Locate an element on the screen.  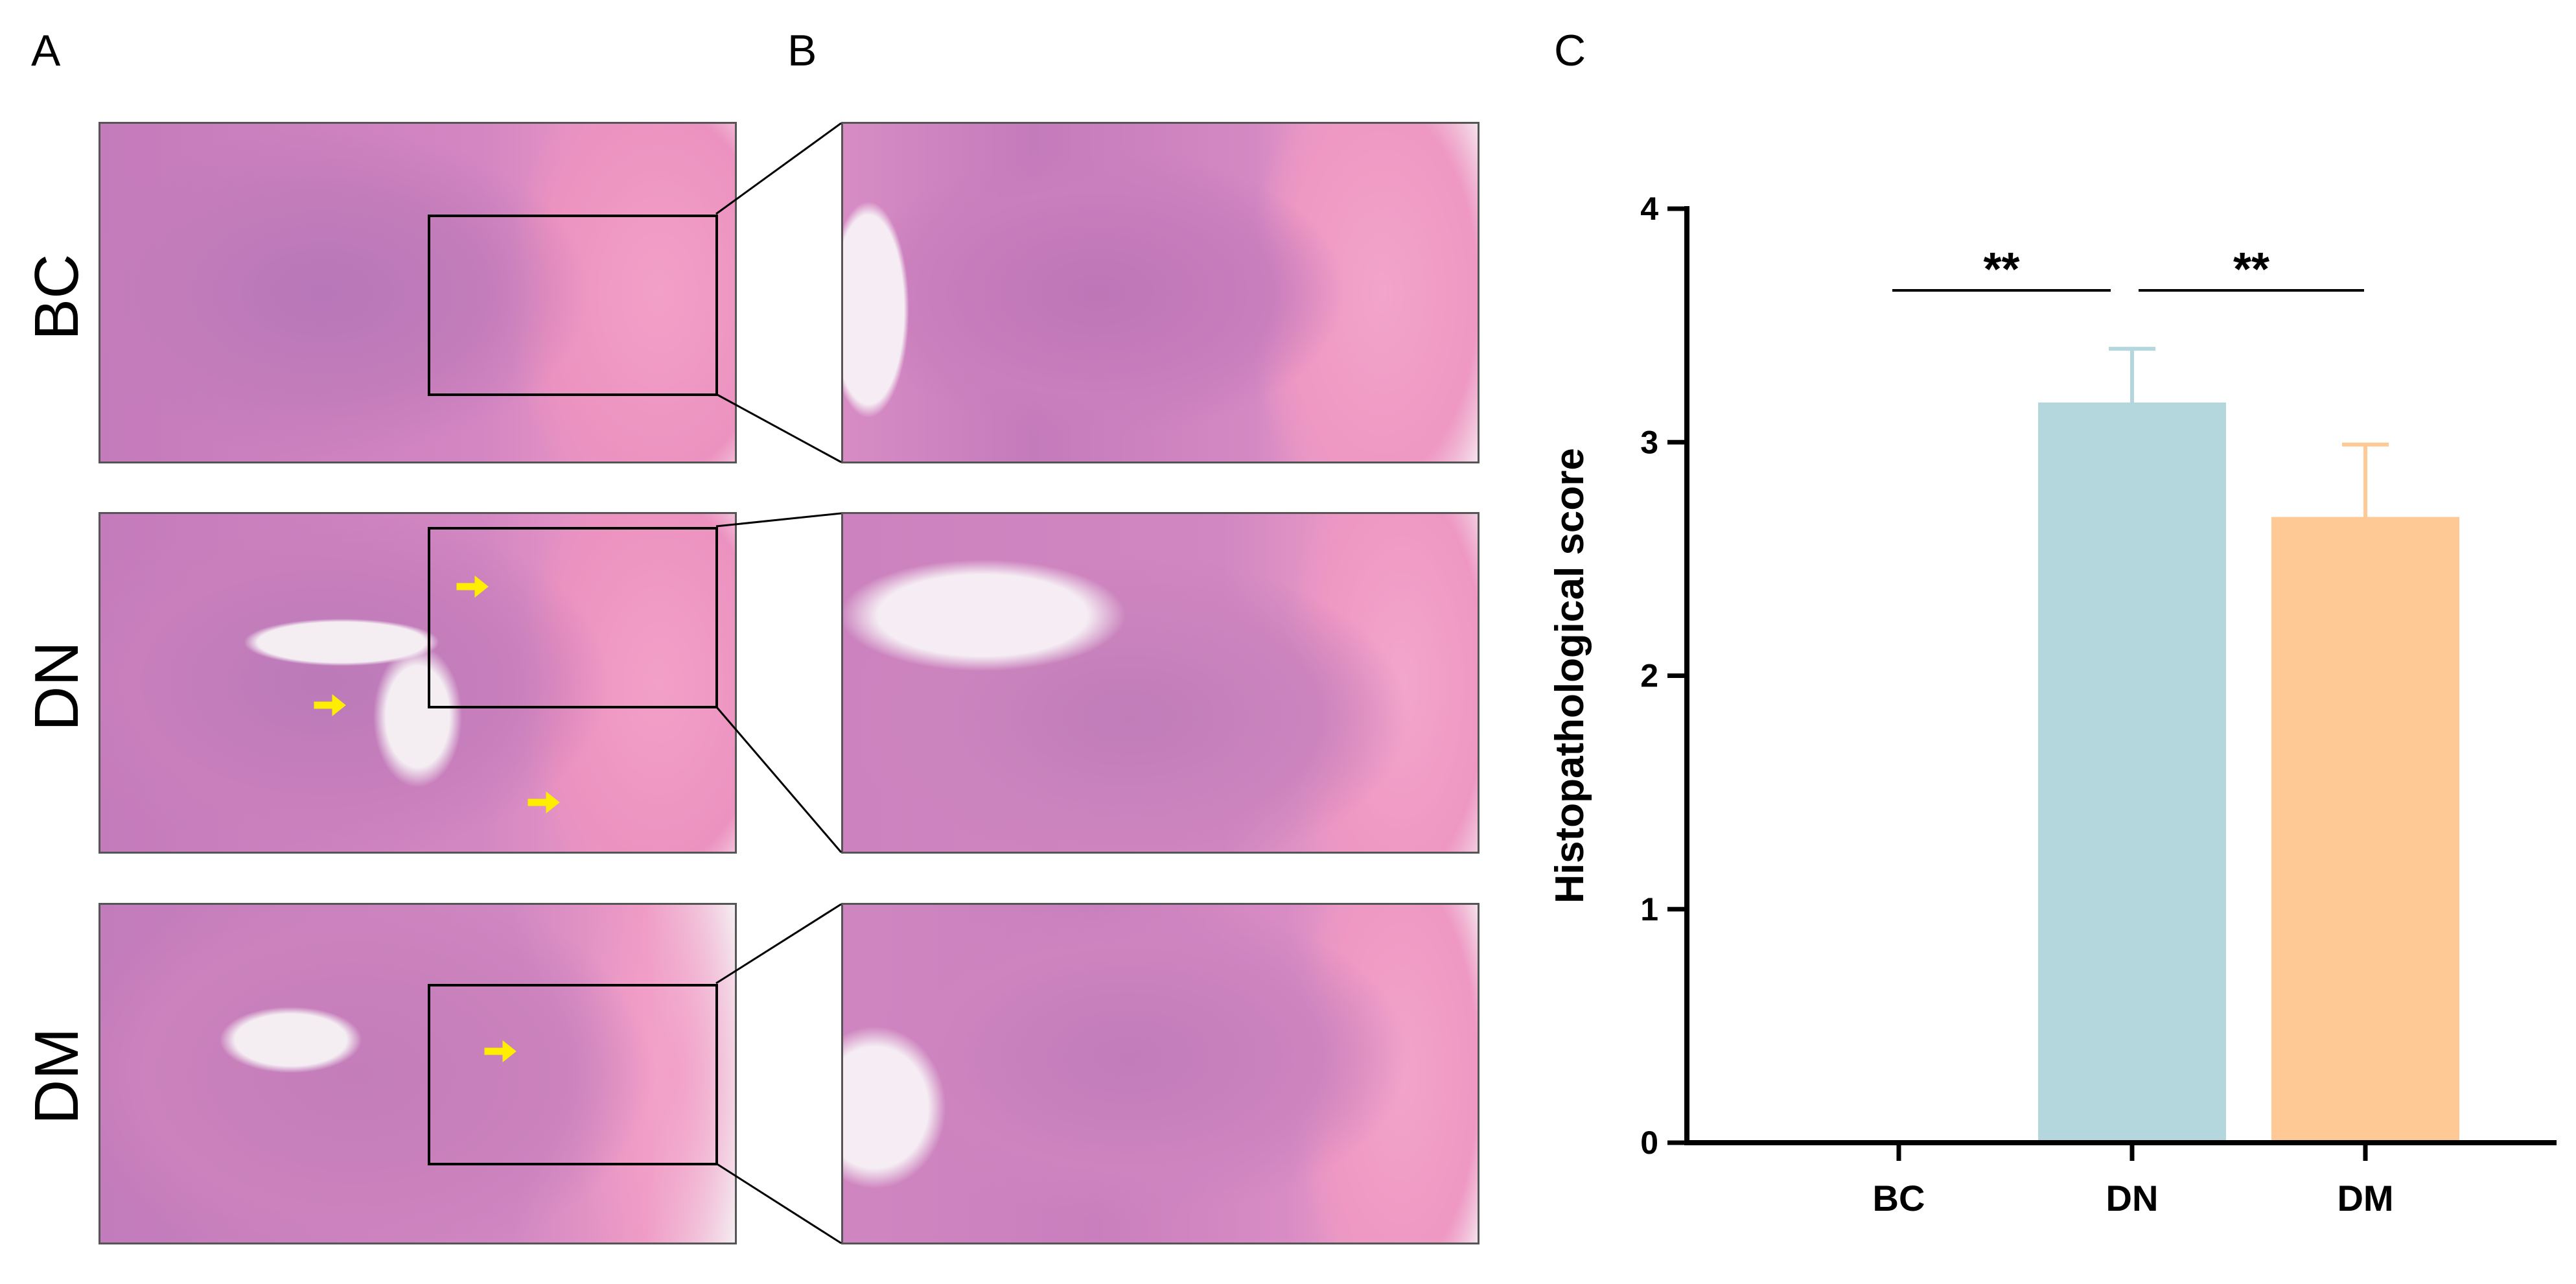
y-tick-label: 0 is located at coordinates (1649, 1143).